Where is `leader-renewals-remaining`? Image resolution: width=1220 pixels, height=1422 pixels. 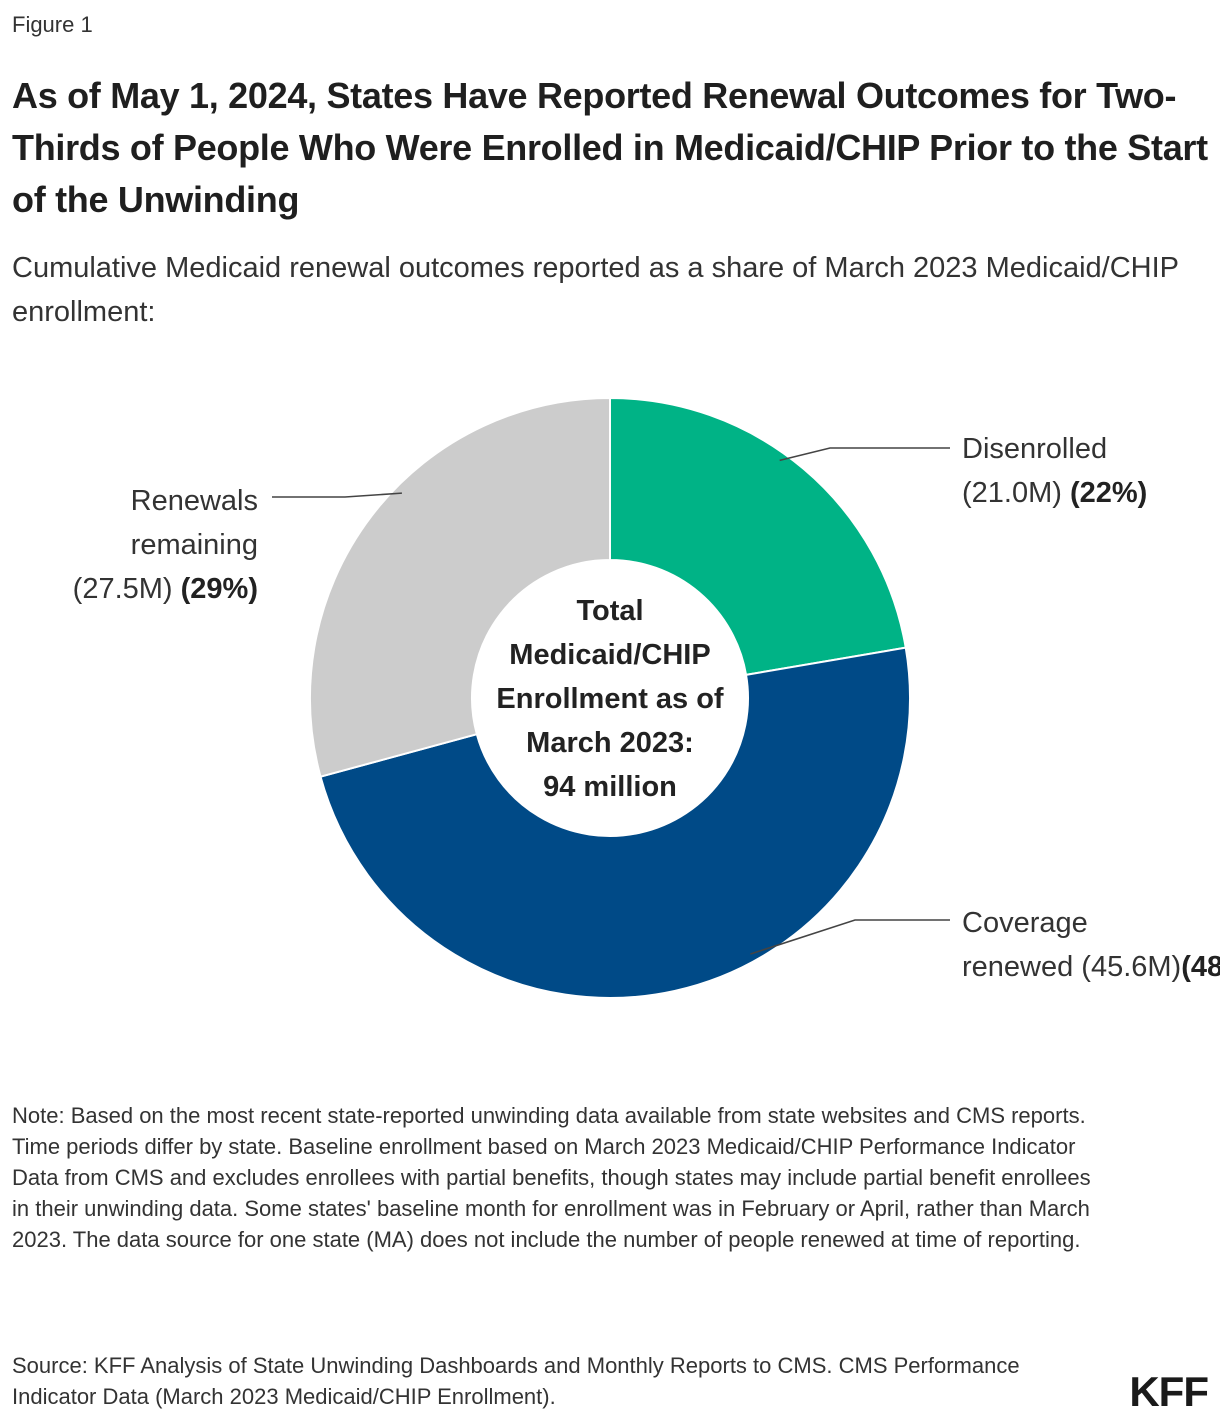 leader-renewals-remaining is located at coordinates (337, 495).